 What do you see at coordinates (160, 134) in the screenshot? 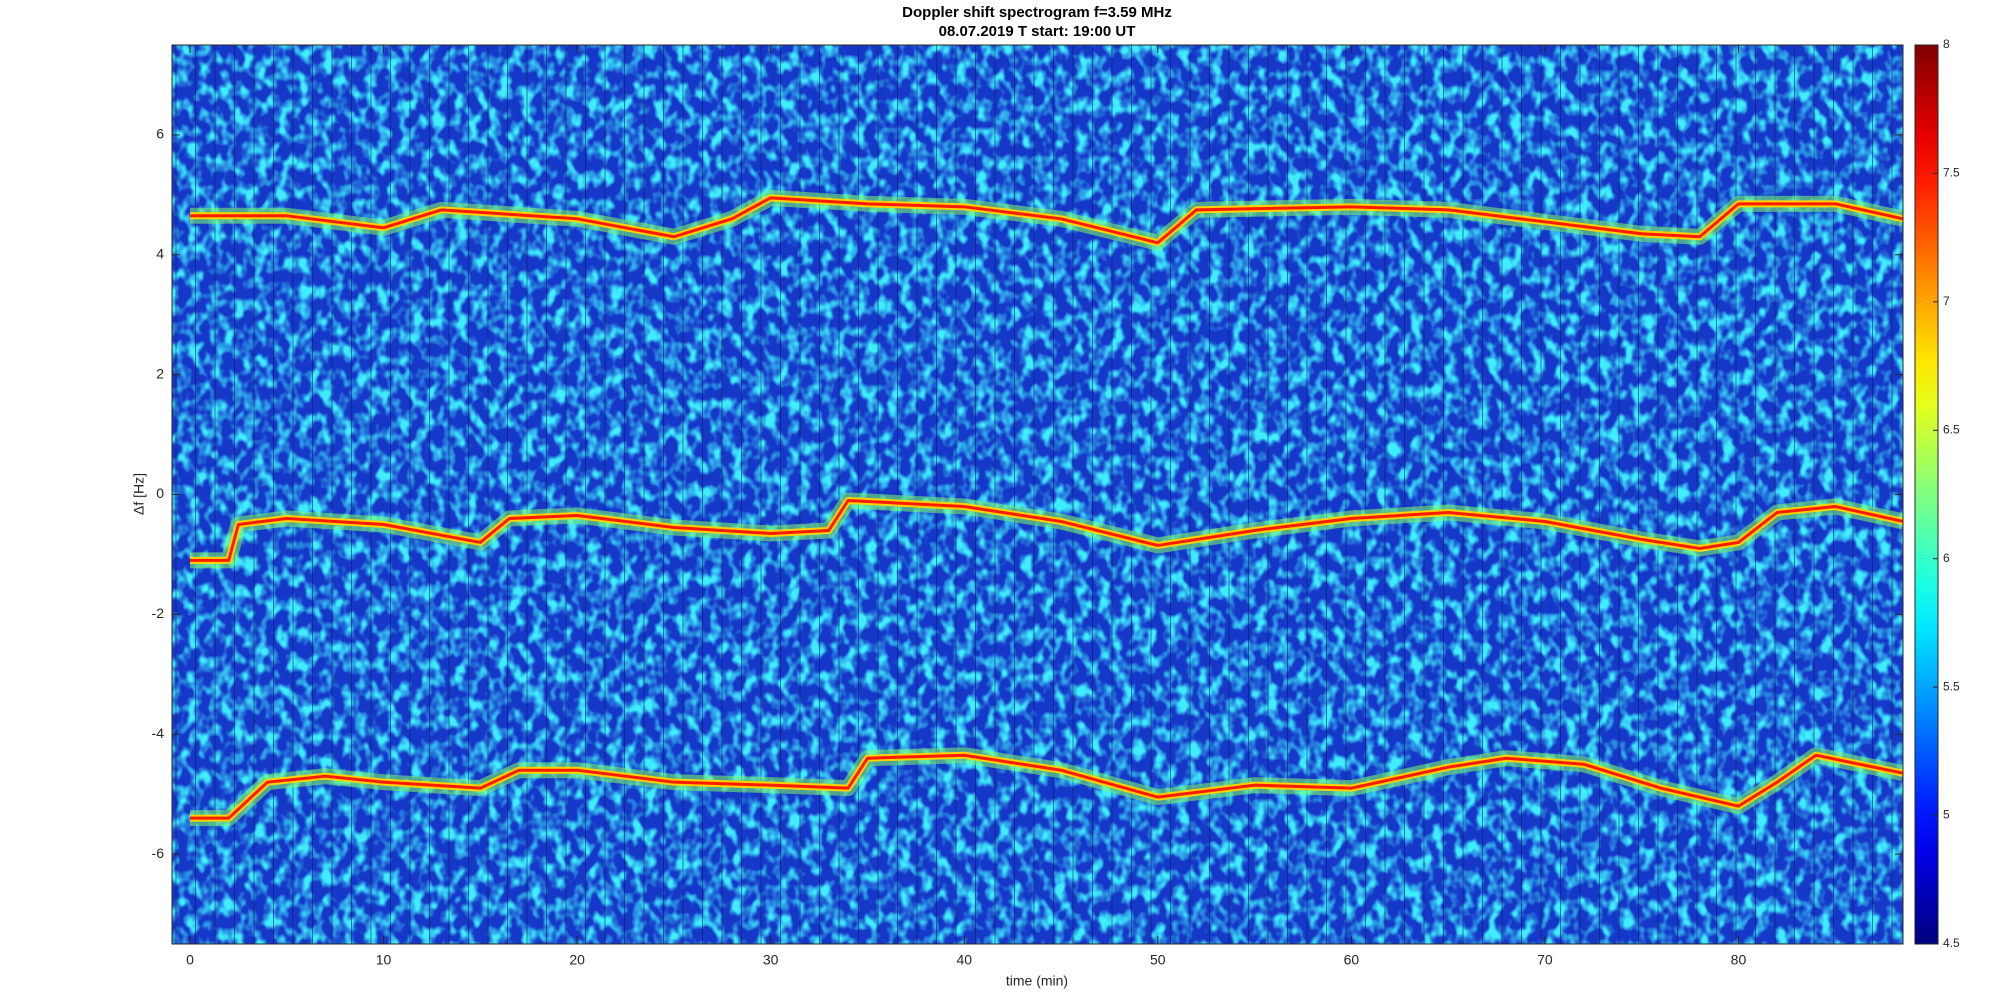
I see `y-tick-label: 6` at bounding box center [160, 134].